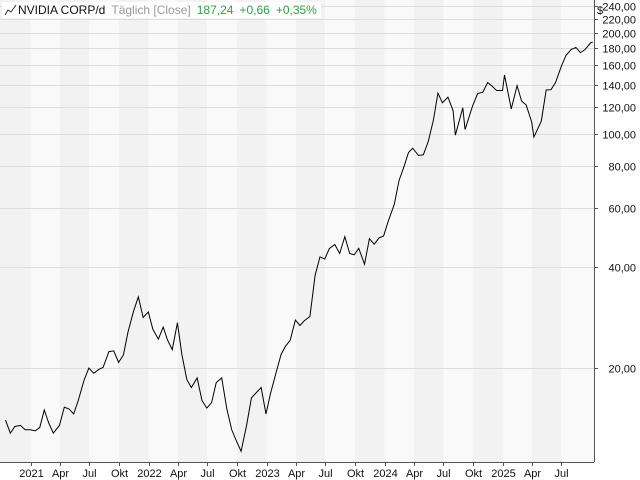  Describe the element at coordinates (62, 10) in the screenshot. I see `instrument-name: NVIDIA CORP/d` at that location.